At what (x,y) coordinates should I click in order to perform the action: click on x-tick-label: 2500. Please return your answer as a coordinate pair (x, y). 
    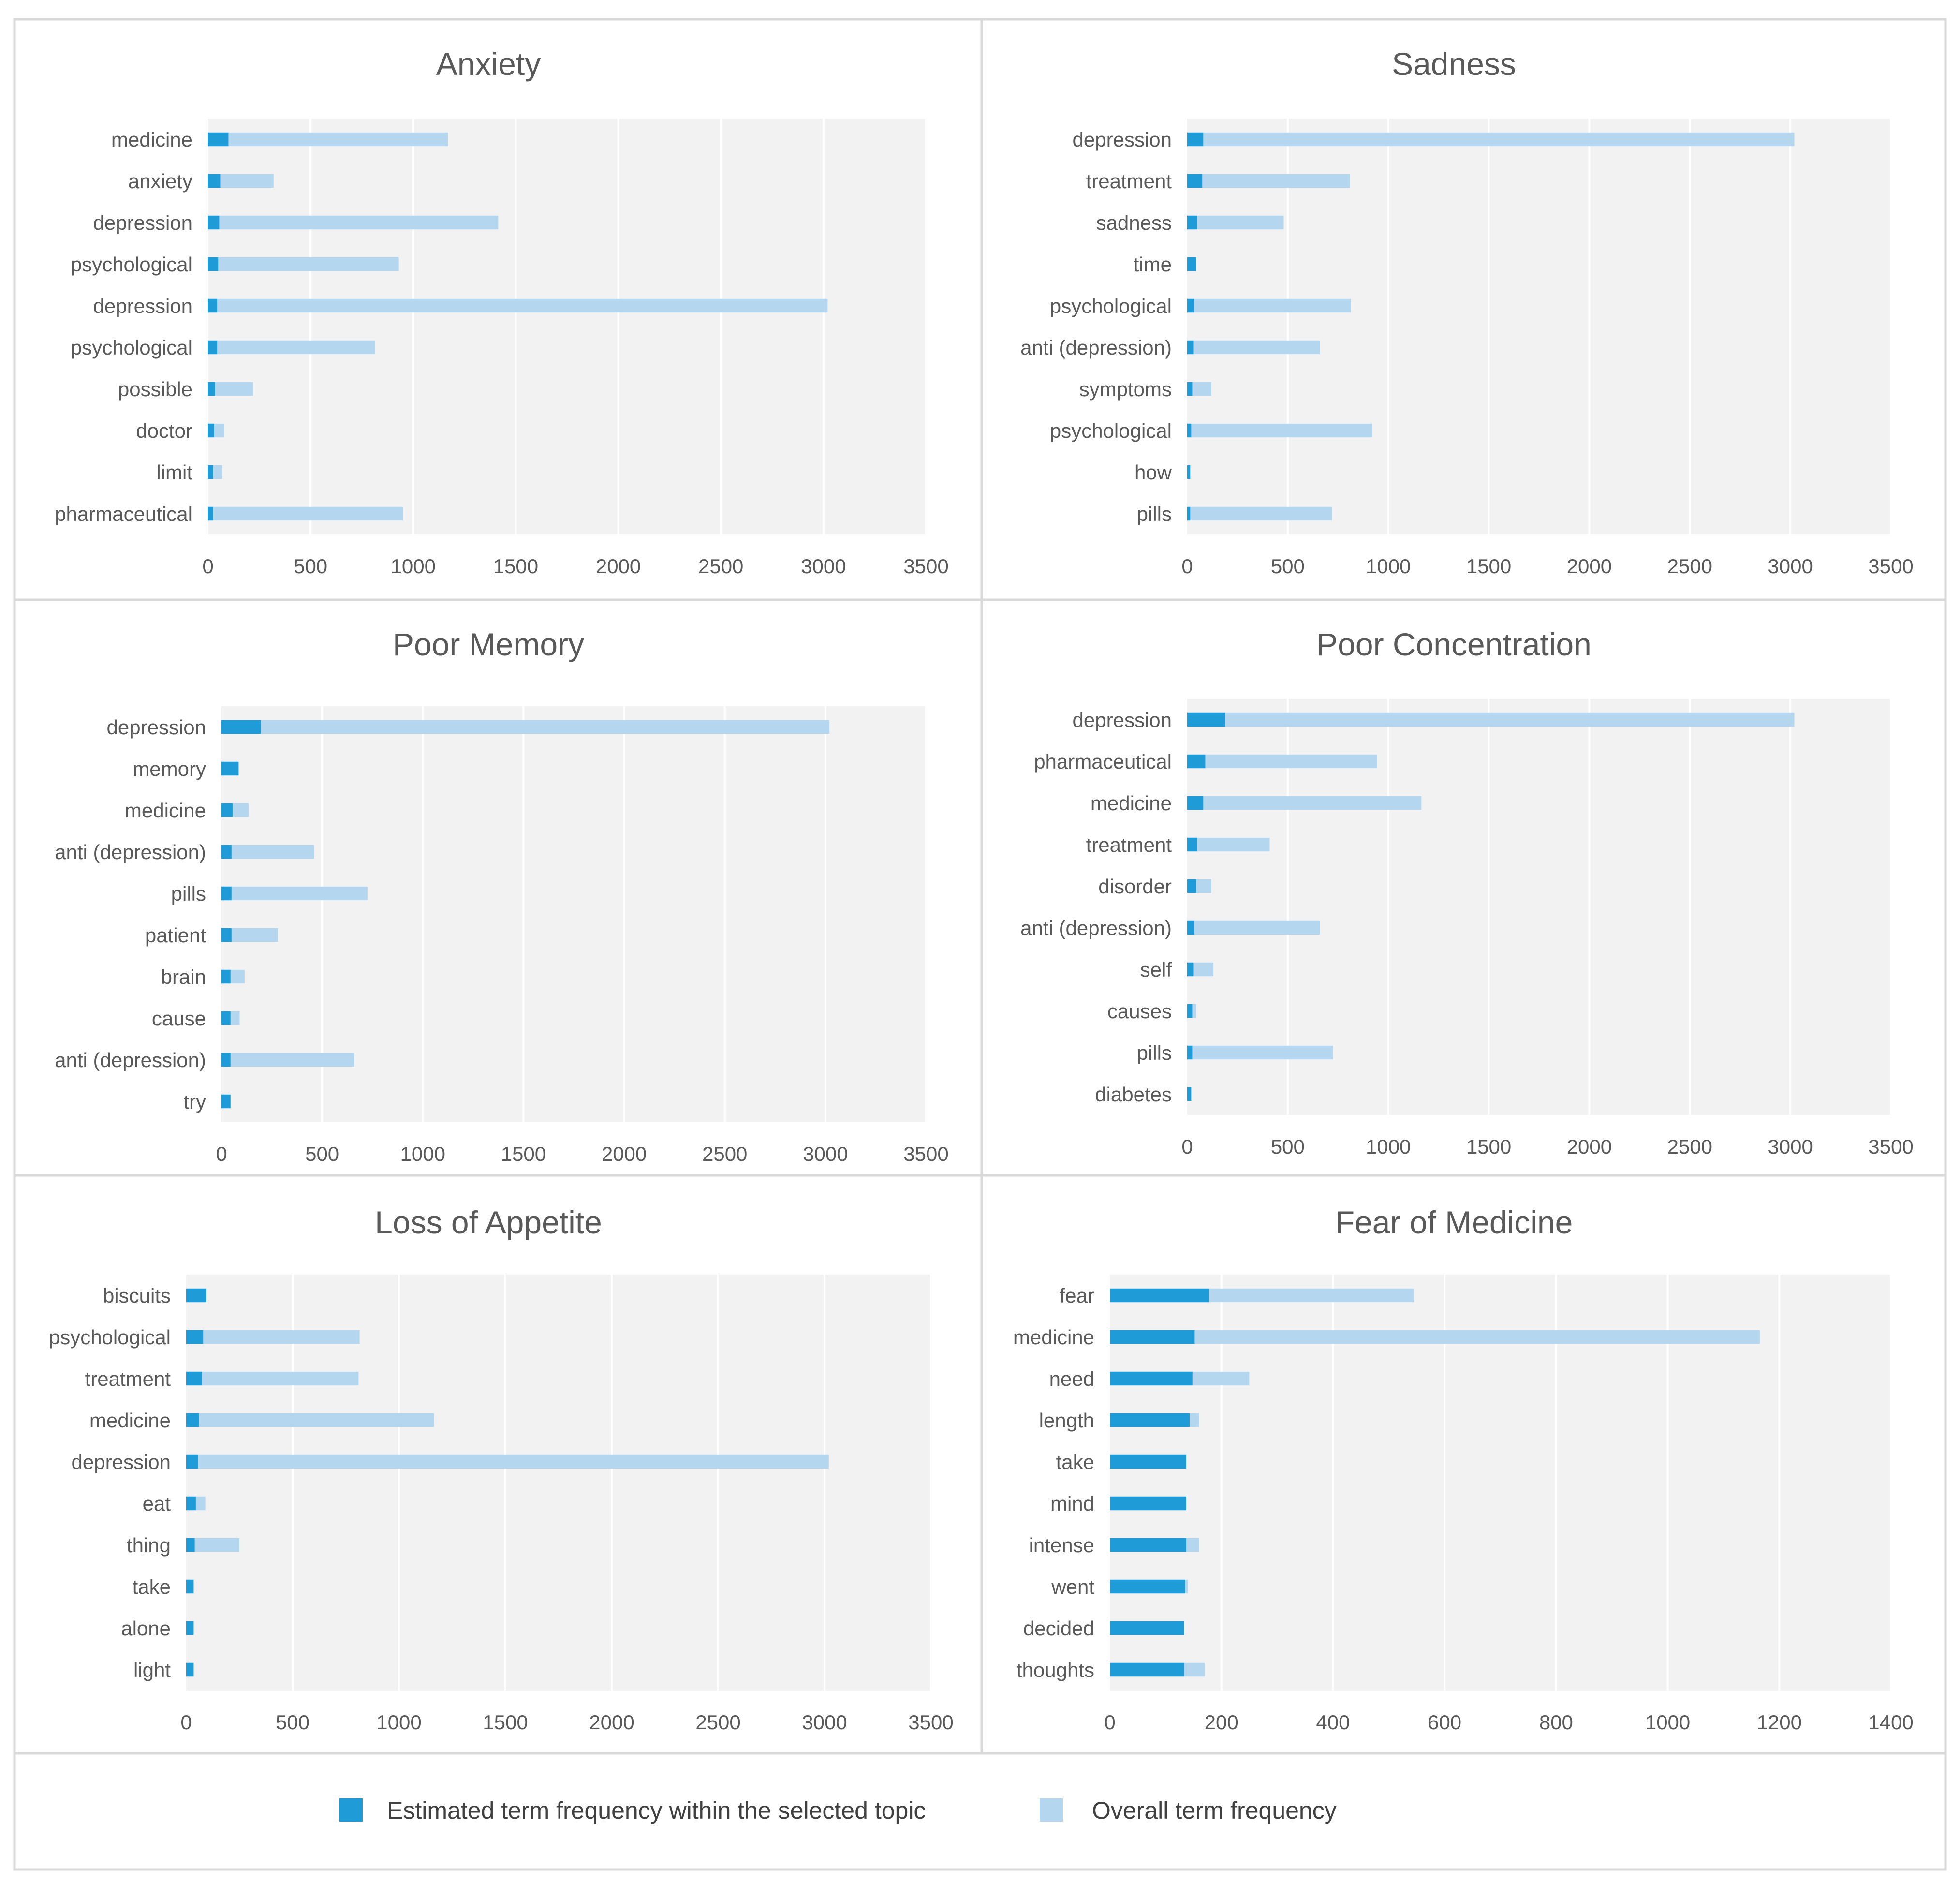
    Looking at the image, I should click on (721, 566).